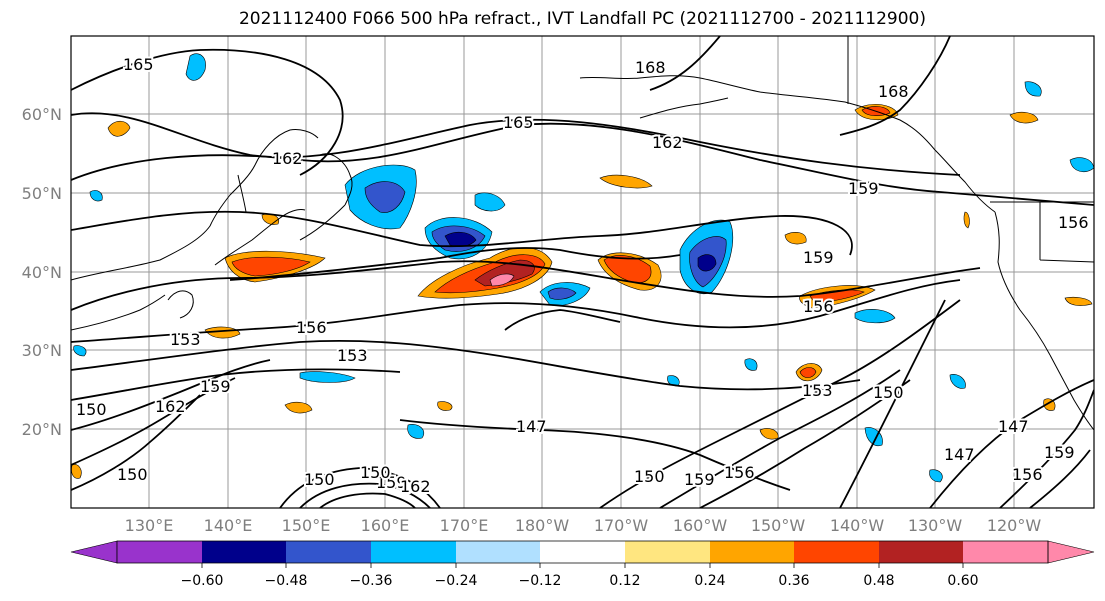  What do you see at coordinates (228, 525) in the screenshot?
I see `longitude-label: 140°E` at bounding box center [228, 525].